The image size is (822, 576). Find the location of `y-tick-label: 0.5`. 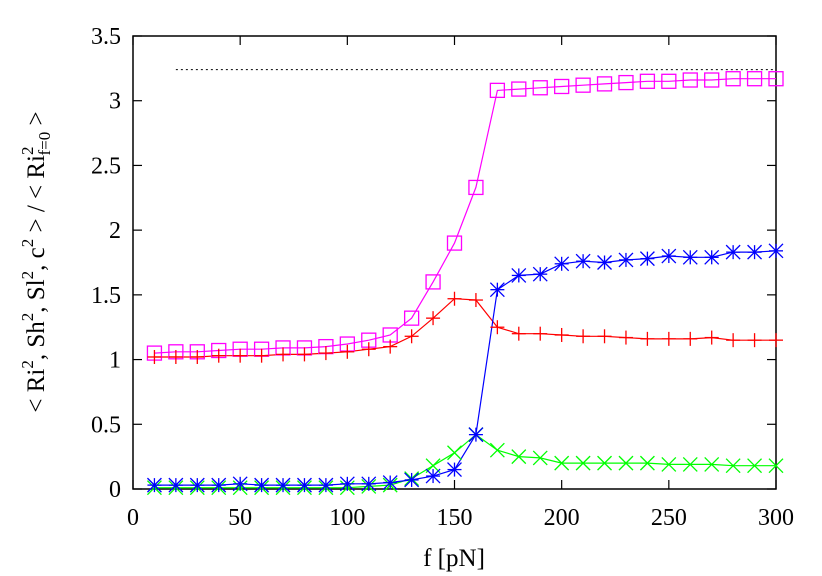

y-tick-label: 0.5 is located at coordinates (106, 425).